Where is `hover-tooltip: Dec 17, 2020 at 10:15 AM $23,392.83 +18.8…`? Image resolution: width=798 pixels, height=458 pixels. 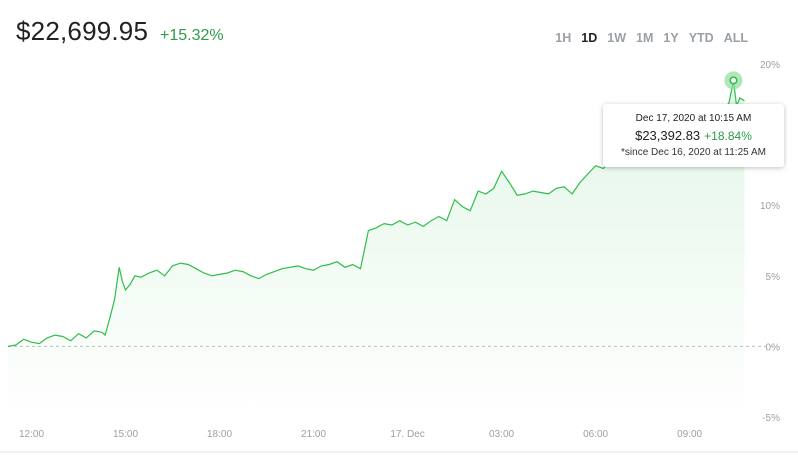 hover-tooltip: Dec 17, 2020 at 10:15 AM $23,392.83 +18.8… is located at coordinates (693, 135).